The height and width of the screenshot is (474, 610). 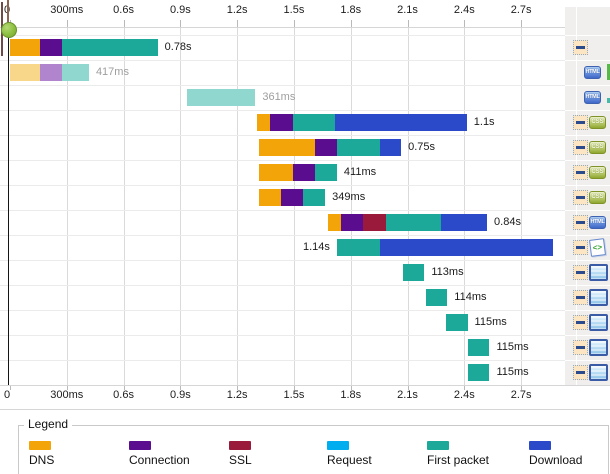 I want to click on legend-item-label: DNS, so click(x=42, y=460).